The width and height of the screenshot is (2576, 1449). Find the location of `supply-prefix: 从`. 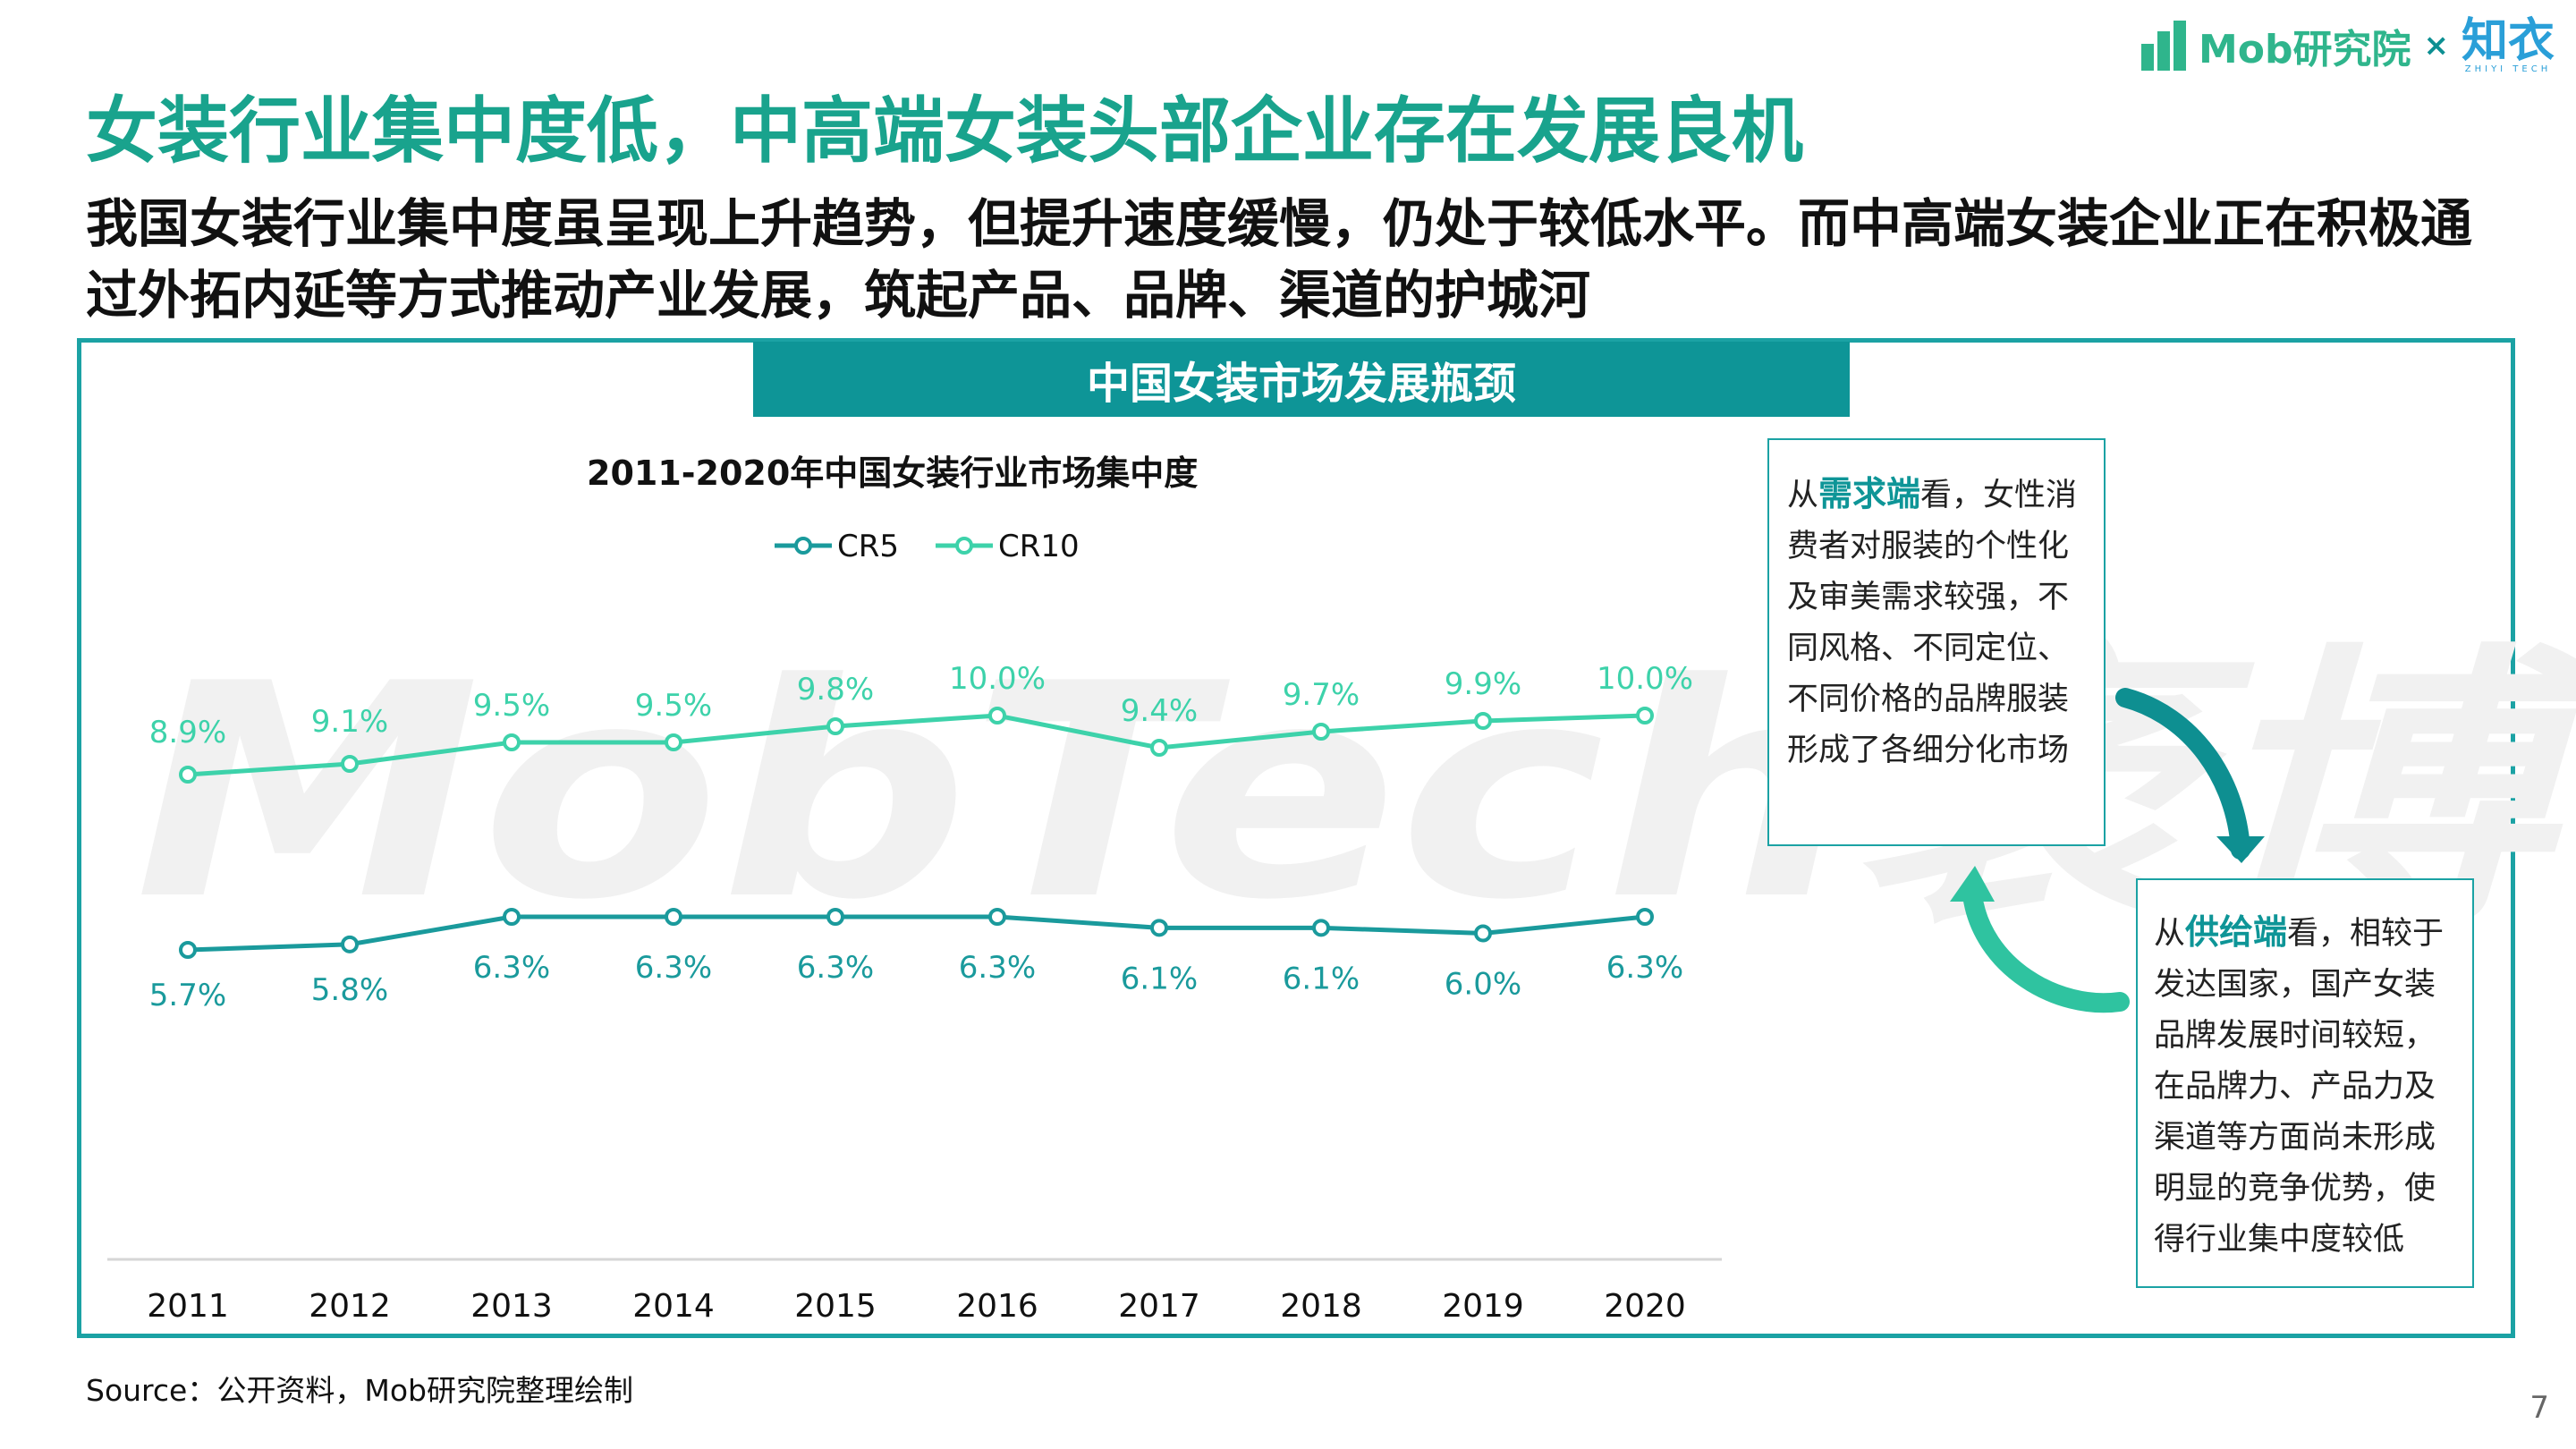

supply-prefix: 从 is located at coordinates (2170, 934).